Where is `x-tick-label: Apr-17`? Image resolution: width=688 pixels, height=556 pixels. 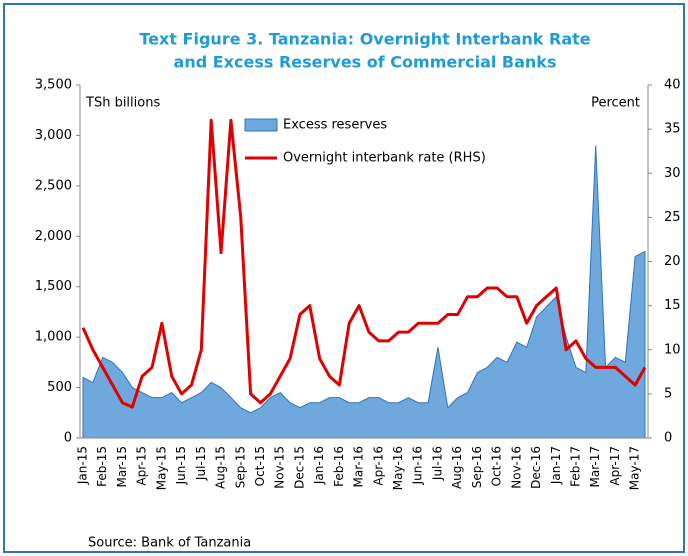 x-tick-label: Apr-17 is located at coordinates (615, 466).